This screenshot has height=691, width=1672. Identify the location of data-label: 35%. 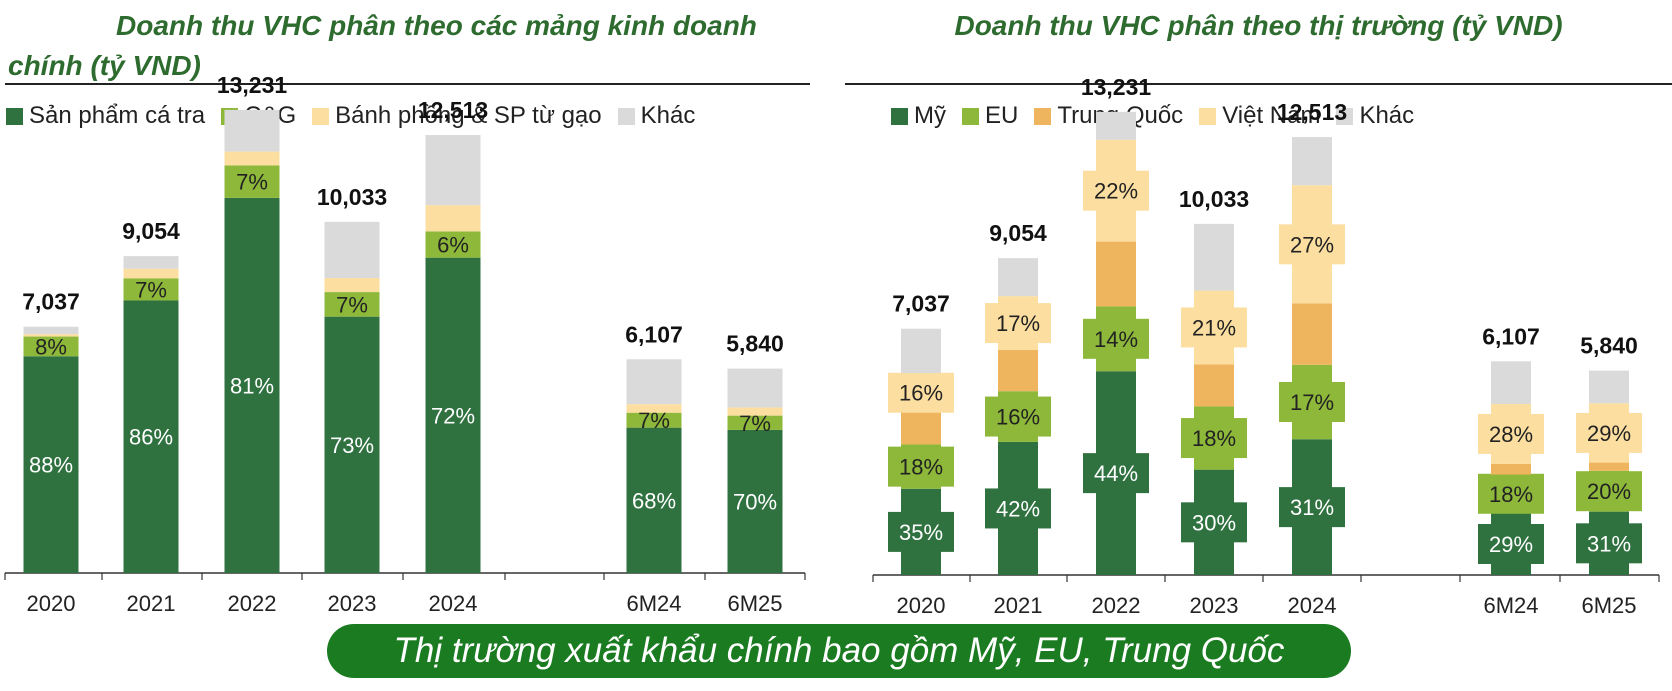
(921, 532).